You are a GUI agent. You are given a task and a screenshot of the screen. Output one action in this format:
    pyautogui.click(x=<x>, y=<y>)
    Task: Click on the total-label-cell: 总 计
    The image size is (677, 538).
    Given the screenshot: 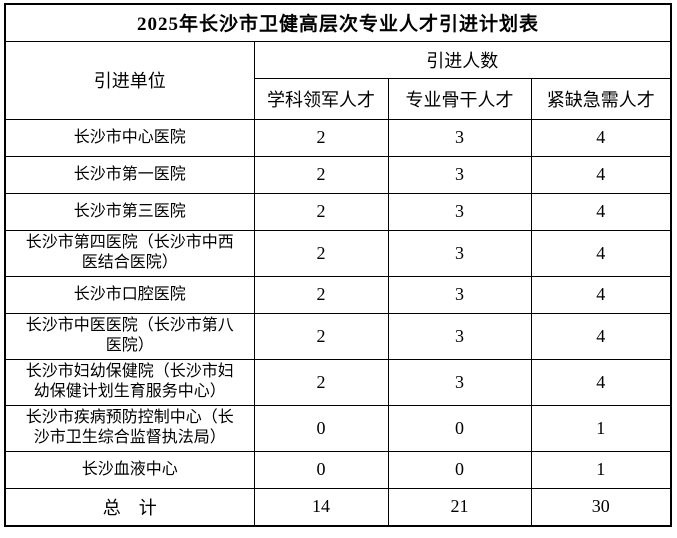 What is the action you would take?
    pyautogui.click(x=129, y=507)
    